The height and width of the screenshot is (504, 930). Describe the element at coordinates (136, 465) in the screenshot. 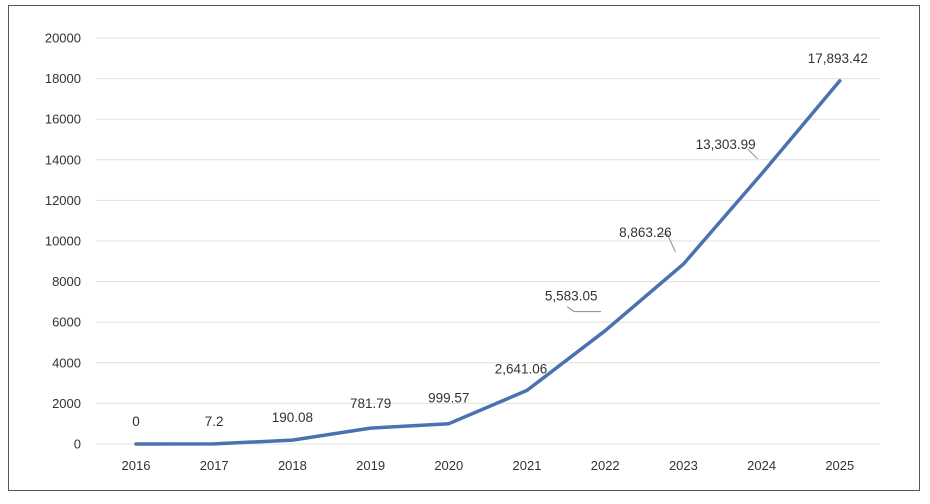

I see `x-tick-label: 2016` at that location.